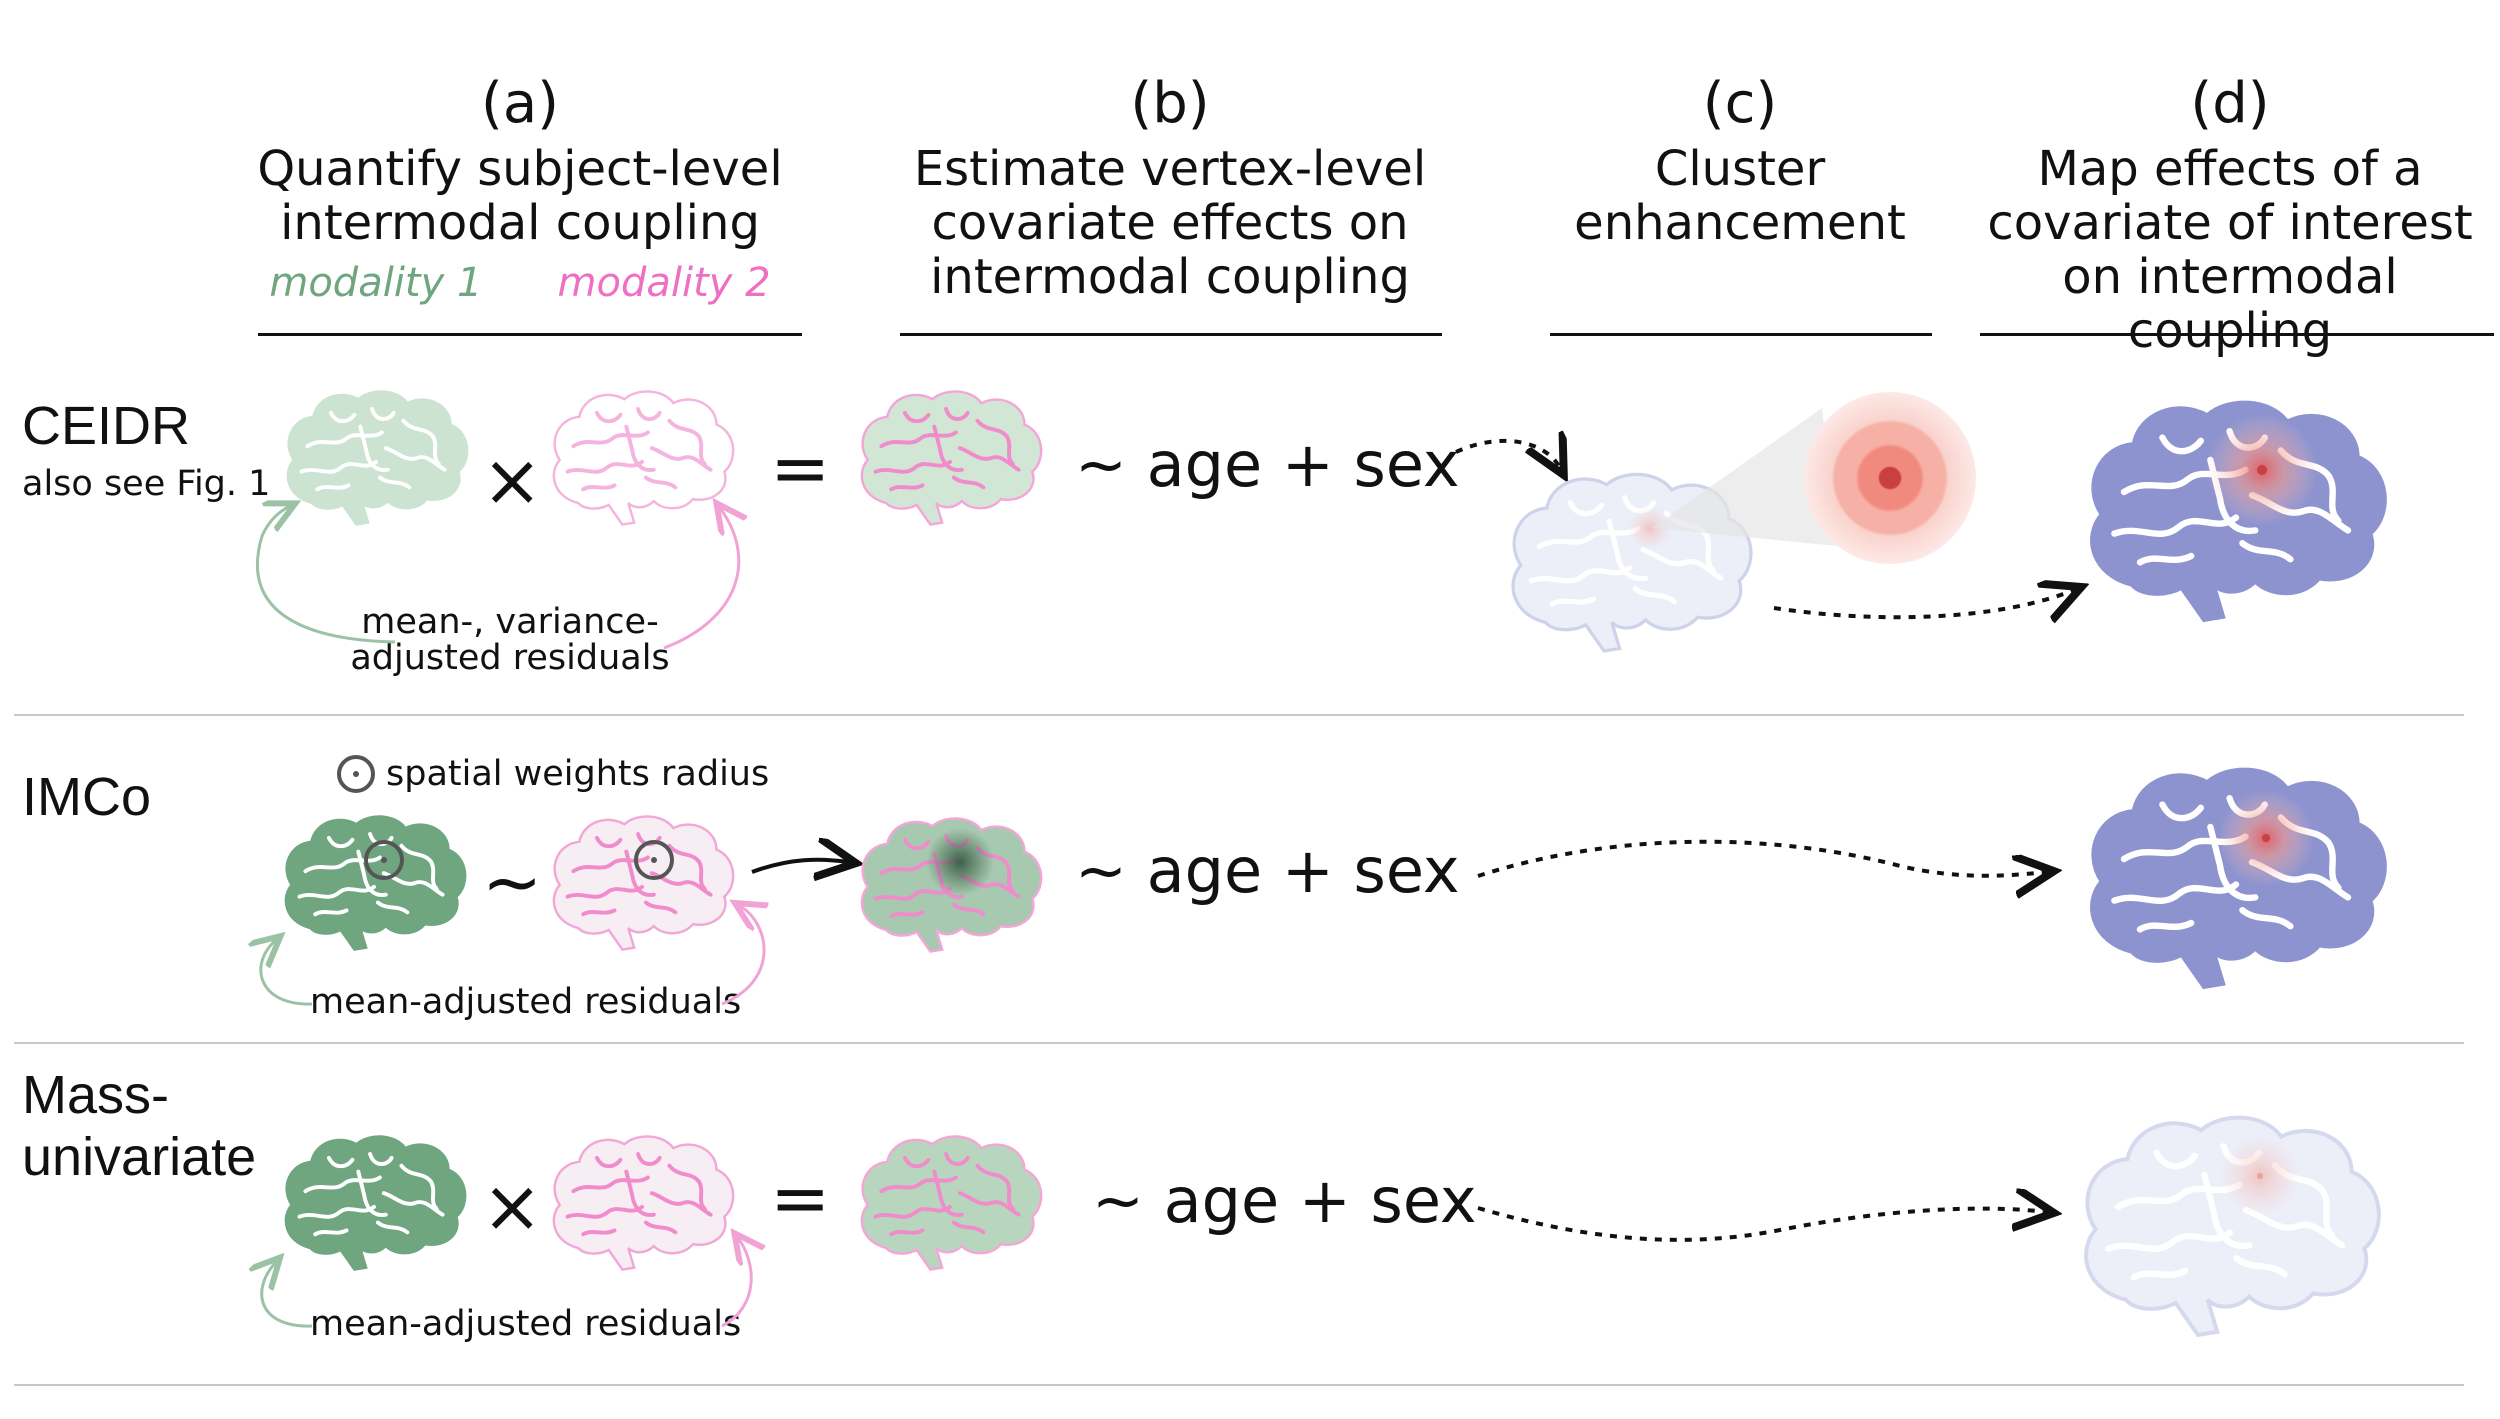  What do you see at coordinates (1170, 277) in the screenshot?
I see `column-b-title-line3: intermodal coupling` at bounding box center [1170, 277].